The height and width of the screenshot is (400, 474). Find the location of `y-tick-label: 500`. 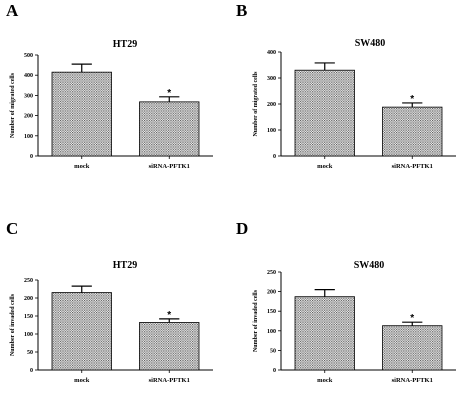

y-tick-label: 500 is located at coordinates (28, 56).